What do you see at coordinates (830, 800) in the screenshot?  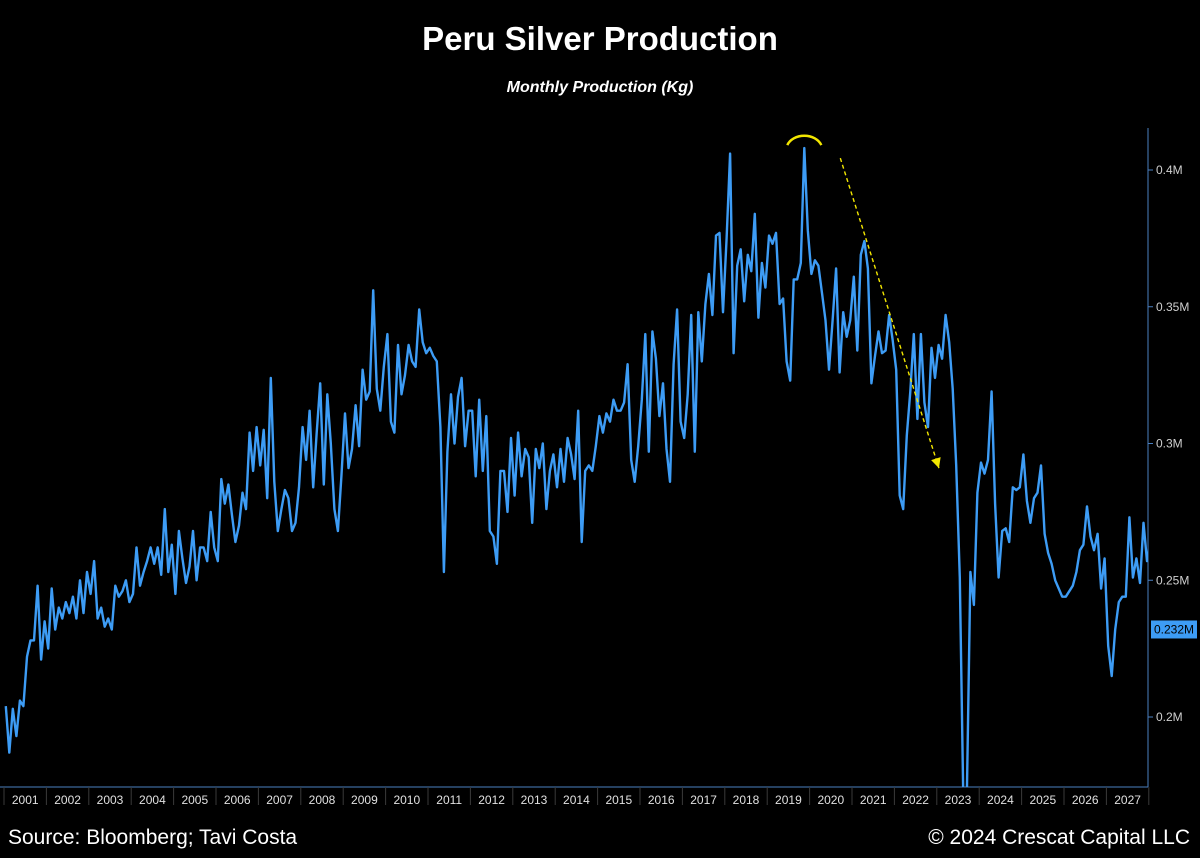 I see `x-tick-label: 2020` at bounding box center [830, 800].